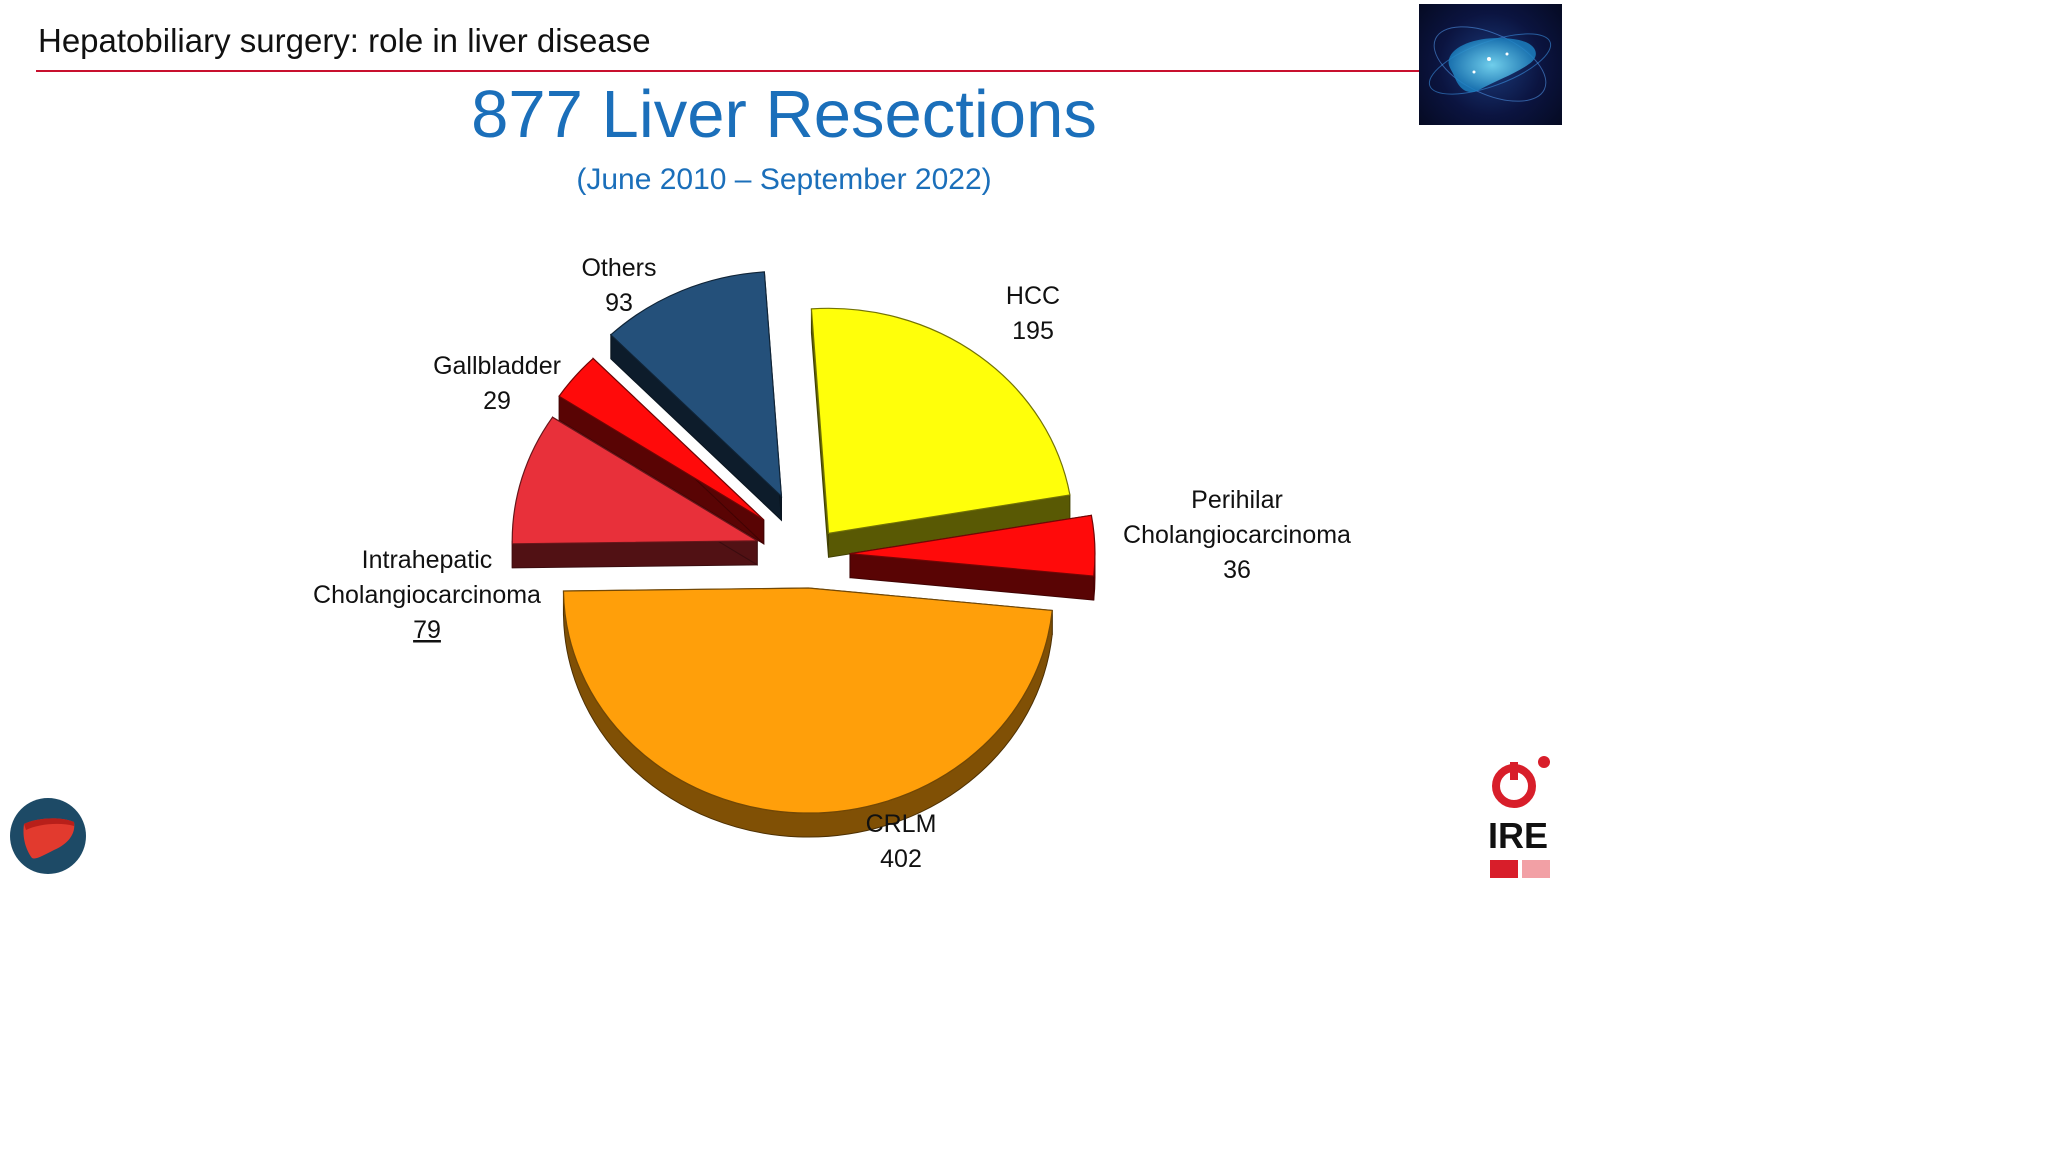 This screenshot has width=2048, height=1152. Describe the element at coordinates (427, 560) in the screenshot. I see `label-name: Intrahepatic` at that location.